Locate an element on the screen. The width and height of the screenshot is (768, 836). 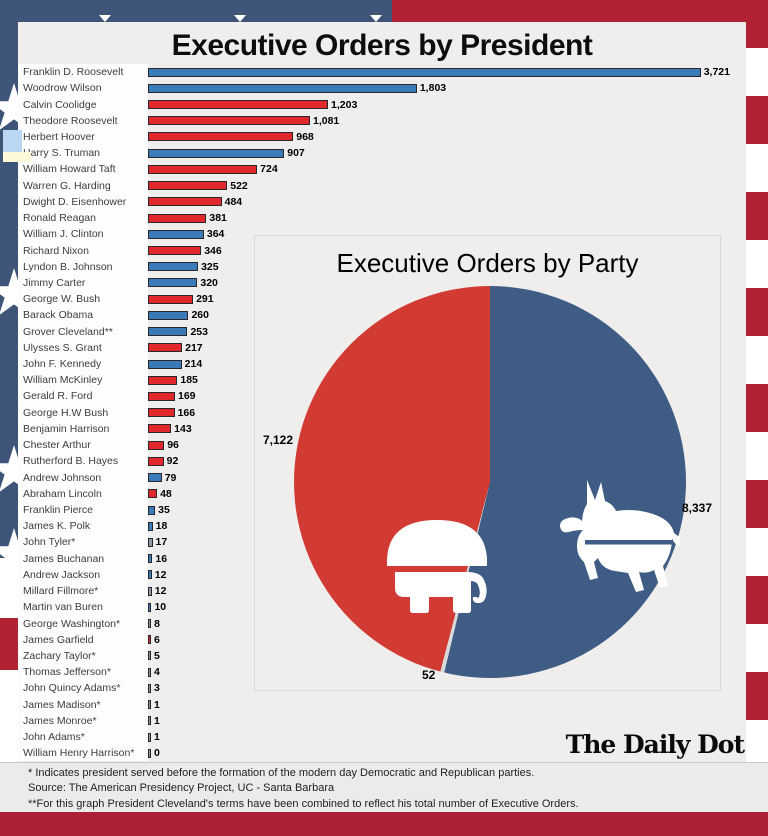
bar-value: 291 is located at coordinates (205, 299).